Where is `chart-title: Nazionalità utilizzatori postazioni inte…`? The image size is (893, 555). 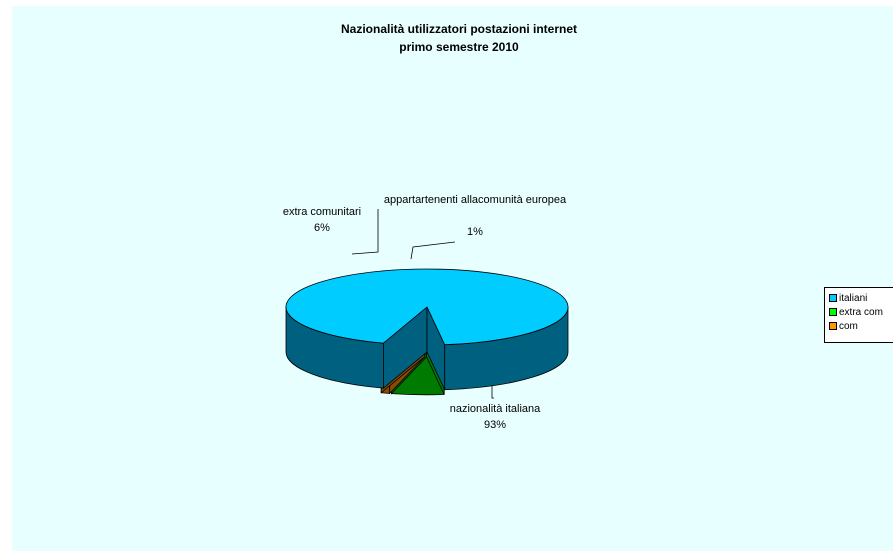 chart-title: Nazionalità utilizzatori postazioni inte… is located at coordinates (459, 29).